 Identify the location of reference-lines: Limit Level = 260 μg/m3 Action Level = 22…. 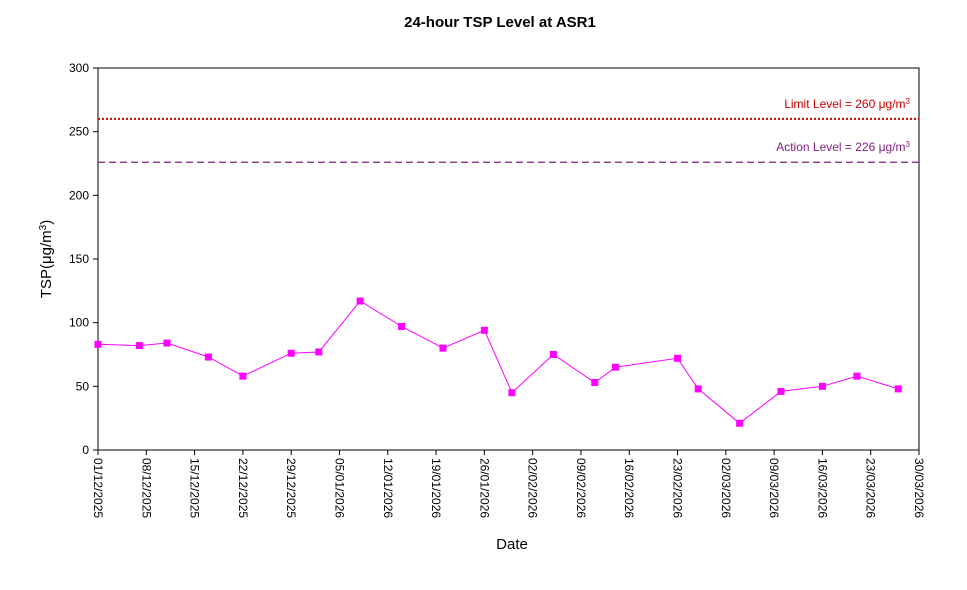
(508, 129).